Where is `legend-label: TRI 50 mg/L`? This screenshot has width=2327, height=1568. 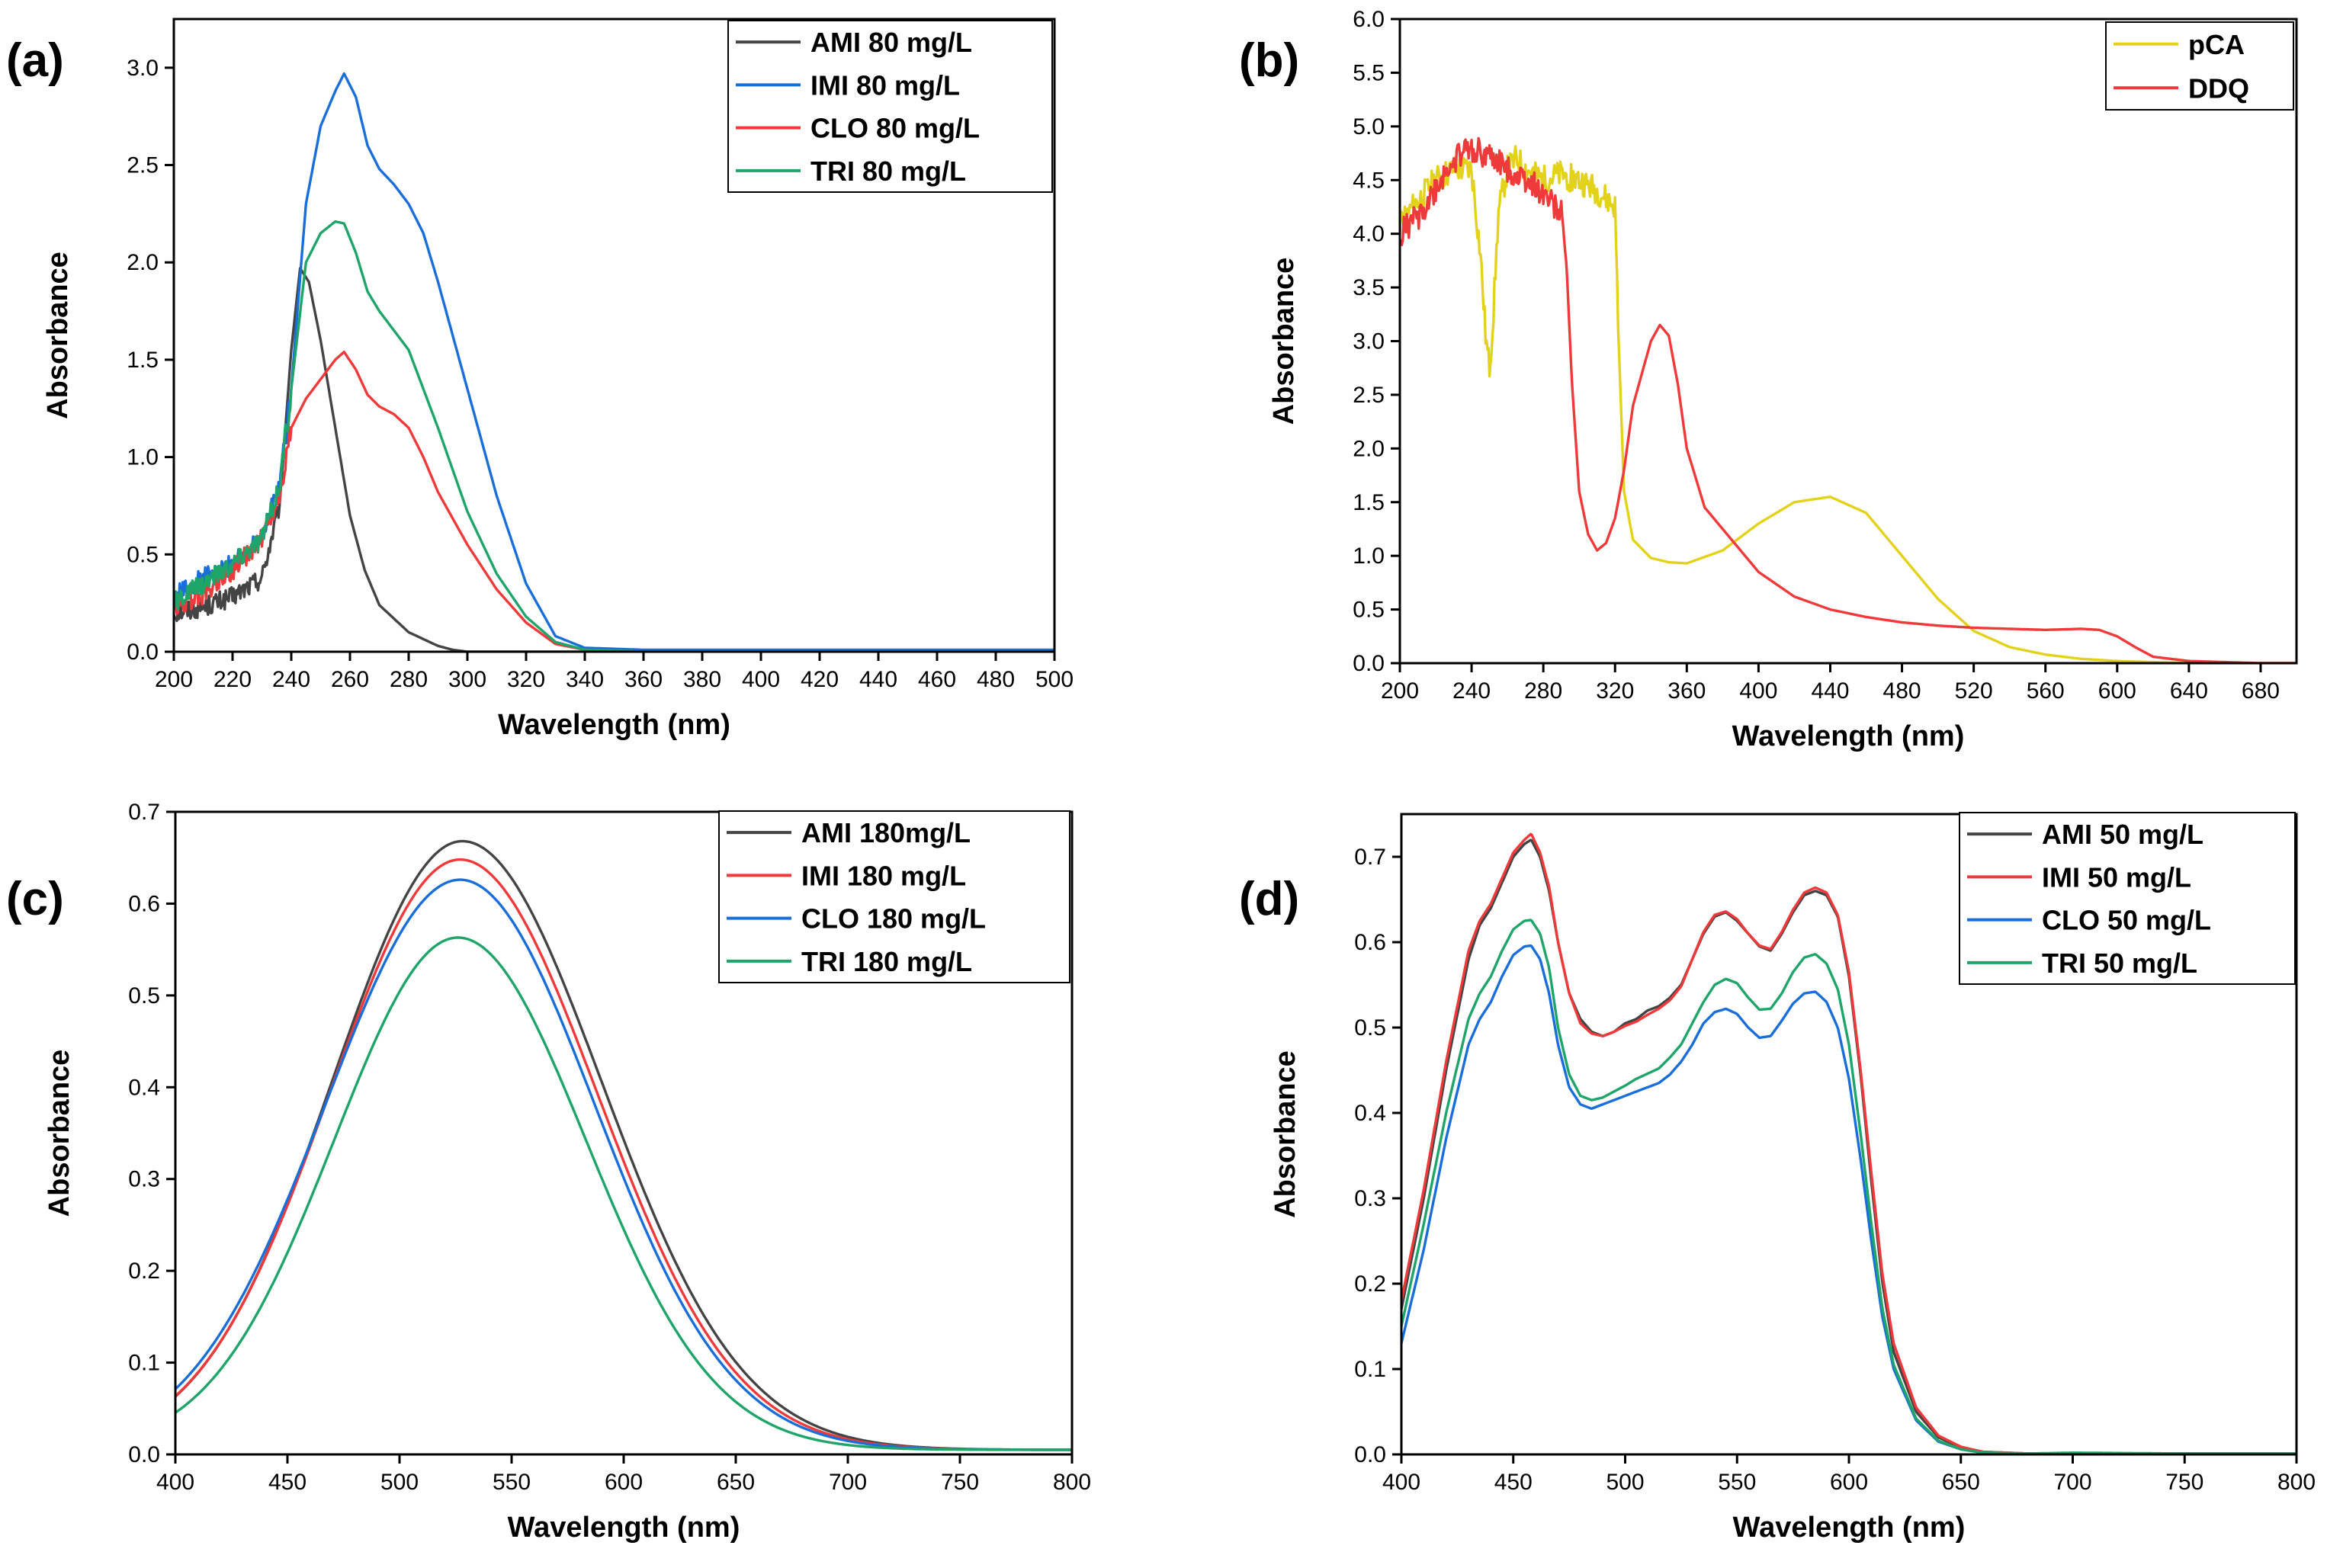 legend-label: TRI 50 mg/L is located at coordinates (2119, 963).